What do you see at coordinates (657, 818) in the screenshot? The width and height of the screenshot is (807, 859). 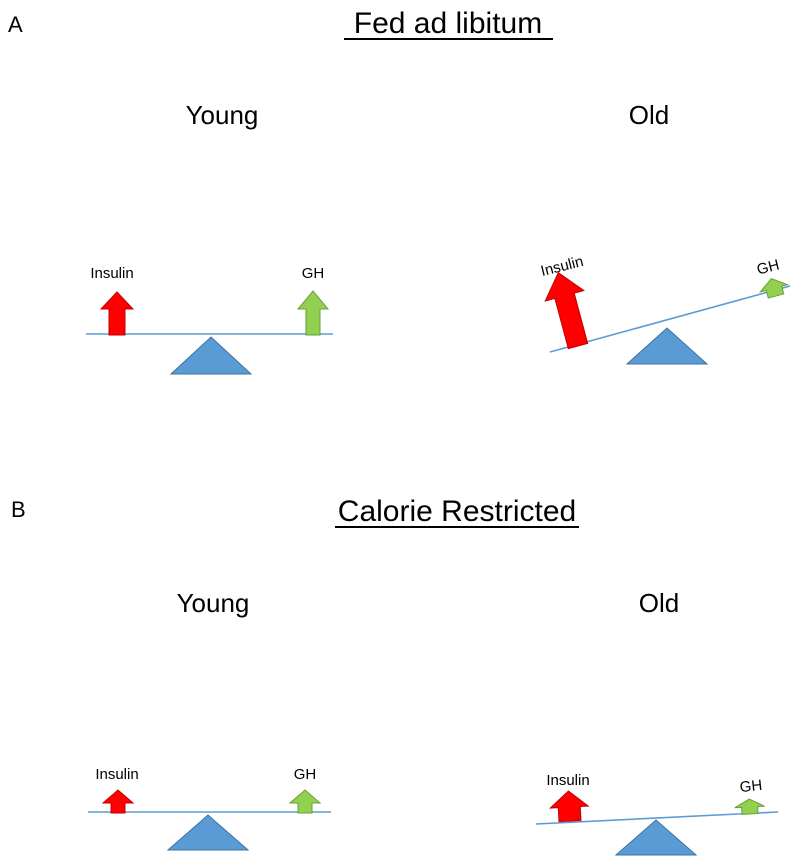 I see `panel-b-old-beam` at bounding box center [657, 818].